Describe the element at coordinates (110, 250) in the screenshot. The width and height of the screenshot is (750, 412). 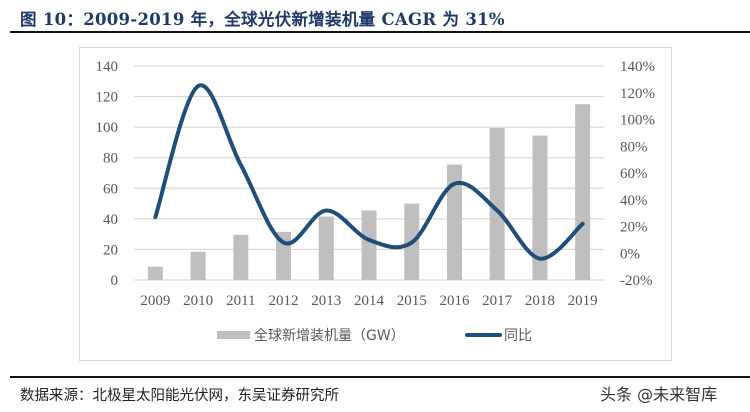
I see `left-axis-tick: 20` at that location.